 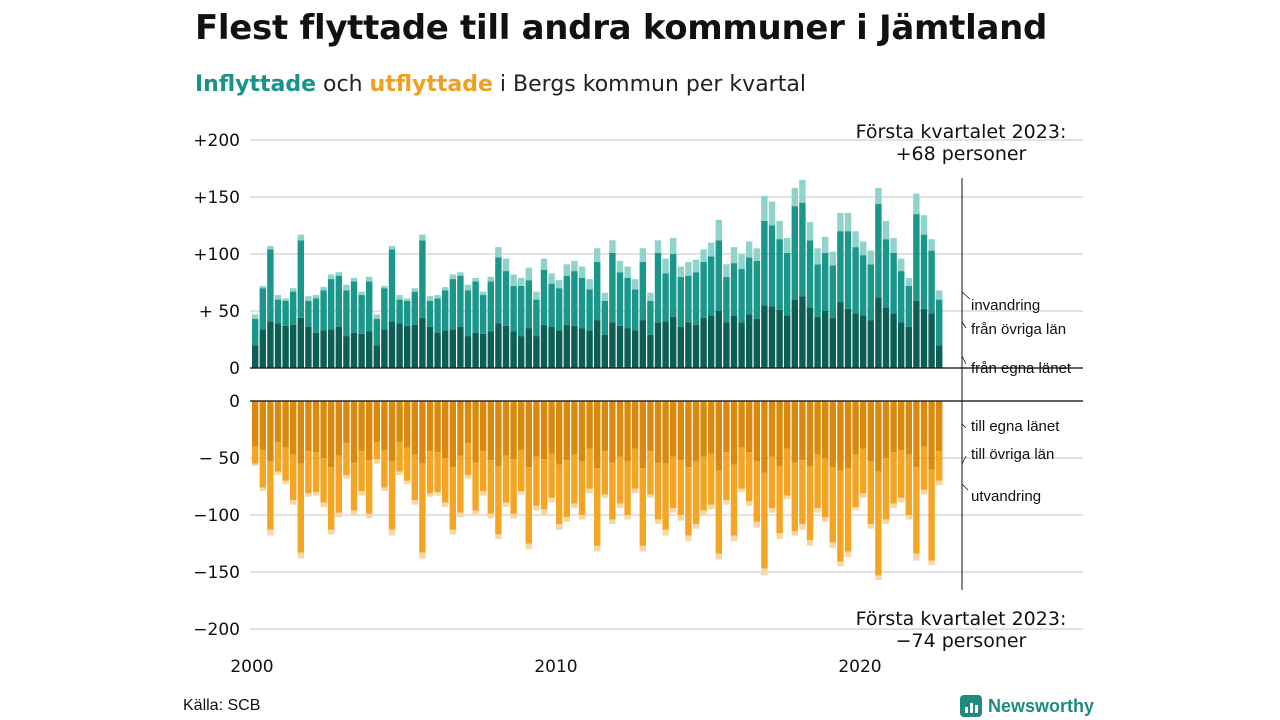 I want to click on lower-annotation-line1: Första kvartalet 2023:, so click(x=961, y=619).